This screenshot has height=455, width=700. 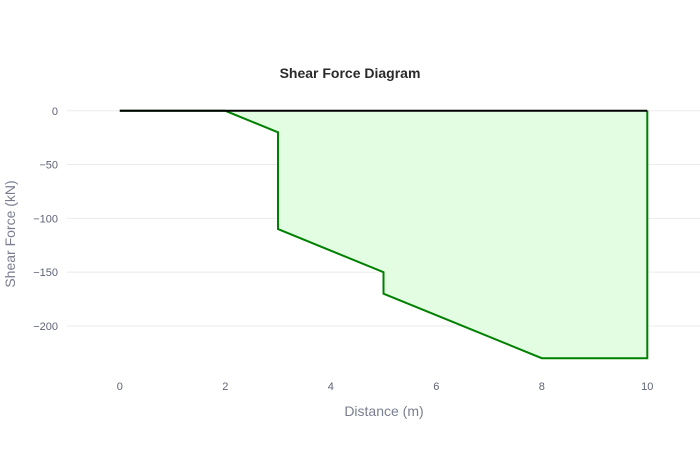 I want to click on y-tick-label: −150, so click(x=45, y=273).